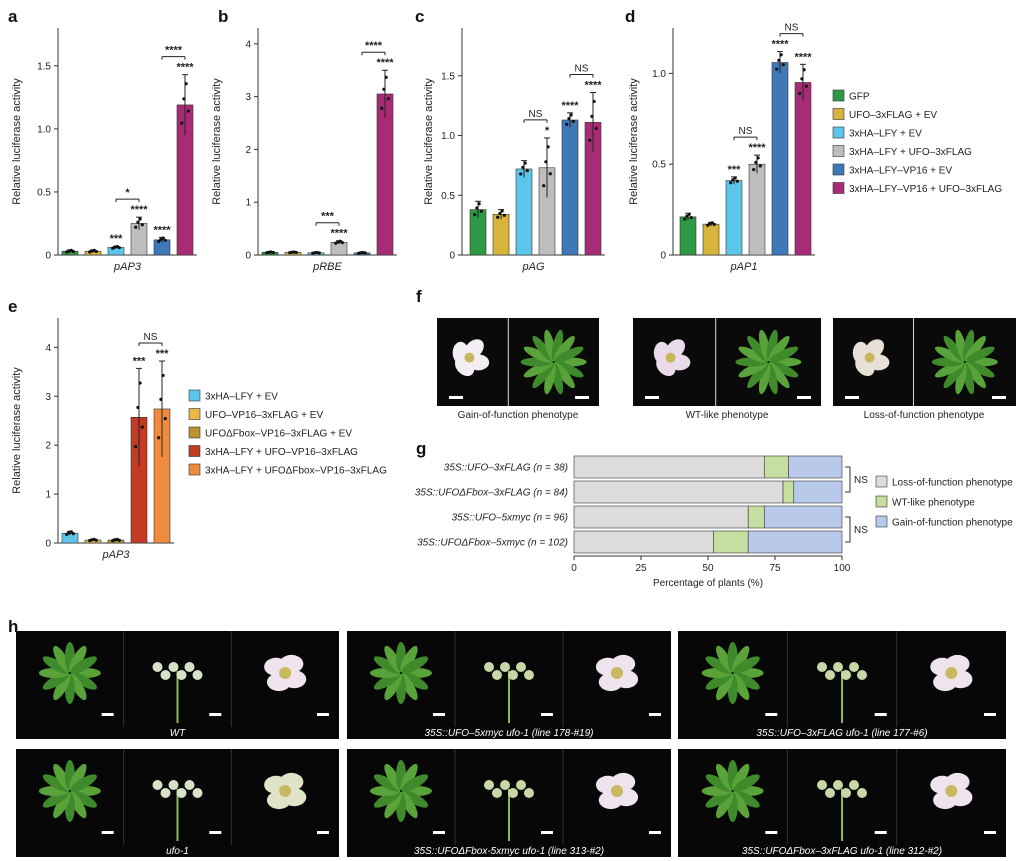  What do you see at coordinates (327, 267) in the screenshot?
I see `x-axis-label: pRBE` at bounding box center [327, 267].